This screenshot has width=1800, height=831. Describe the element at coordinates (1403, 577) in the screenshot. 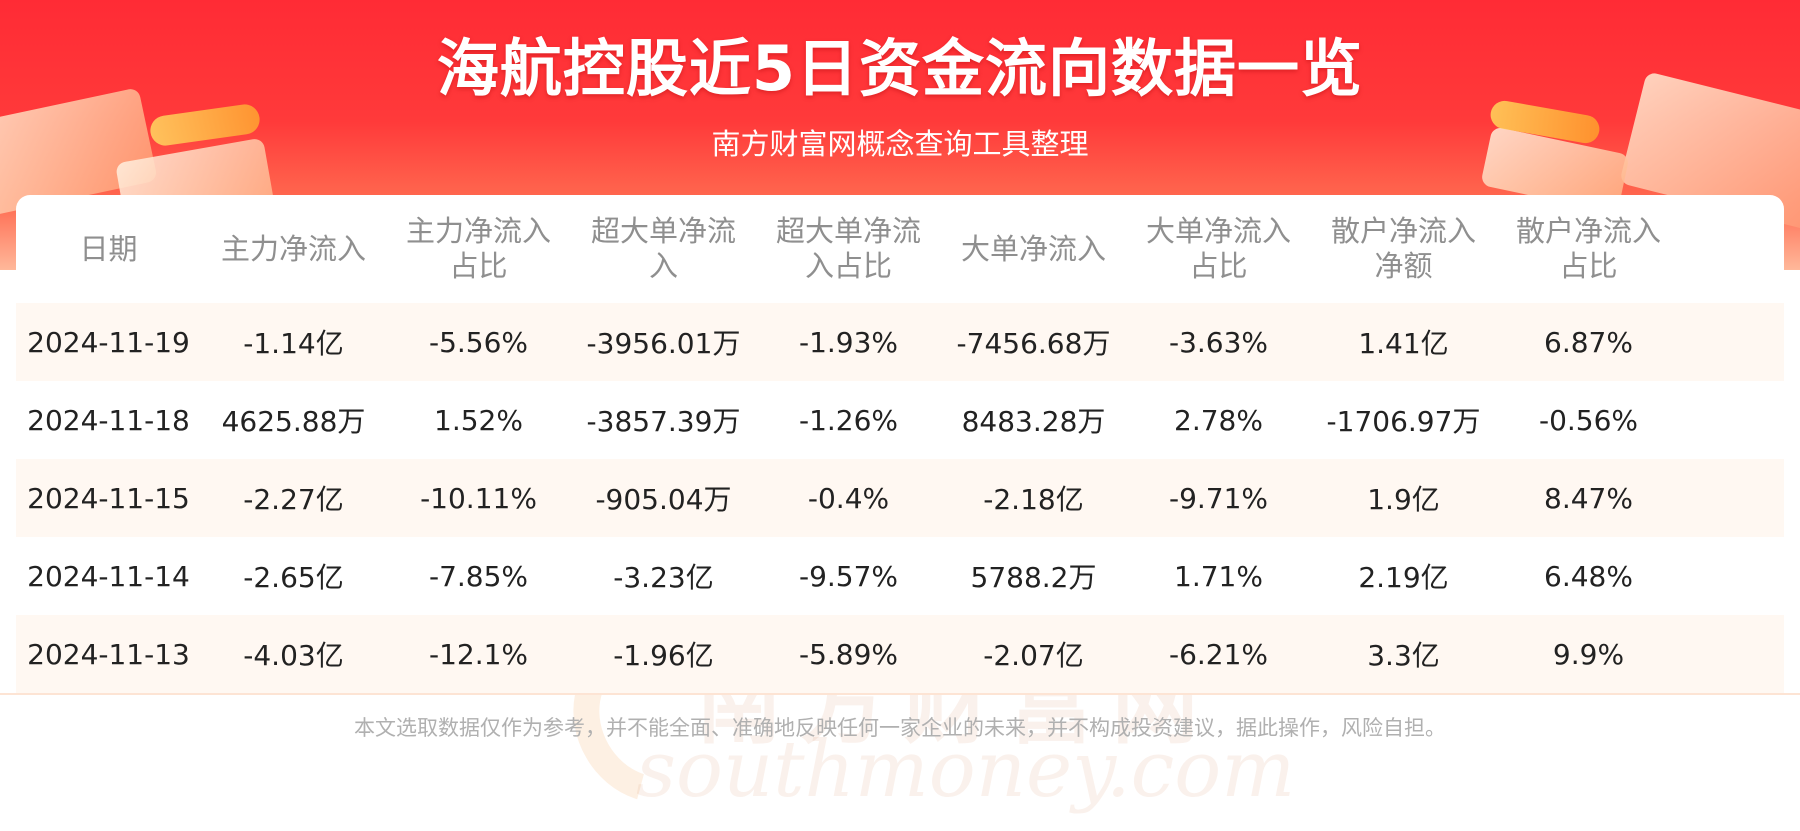

I see `value-cell: 2.19亿` at that location.